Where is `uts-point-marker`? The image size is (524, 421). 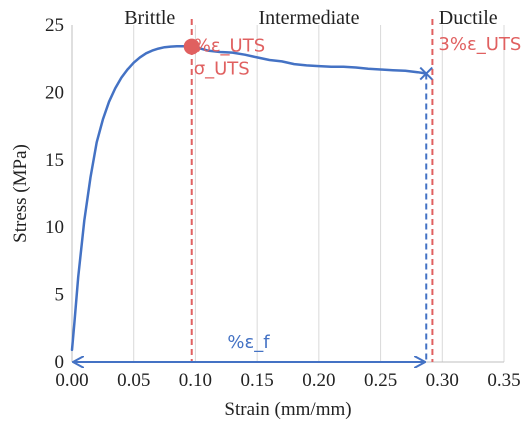 uts-point-marker is located at coordinates (191, 46).